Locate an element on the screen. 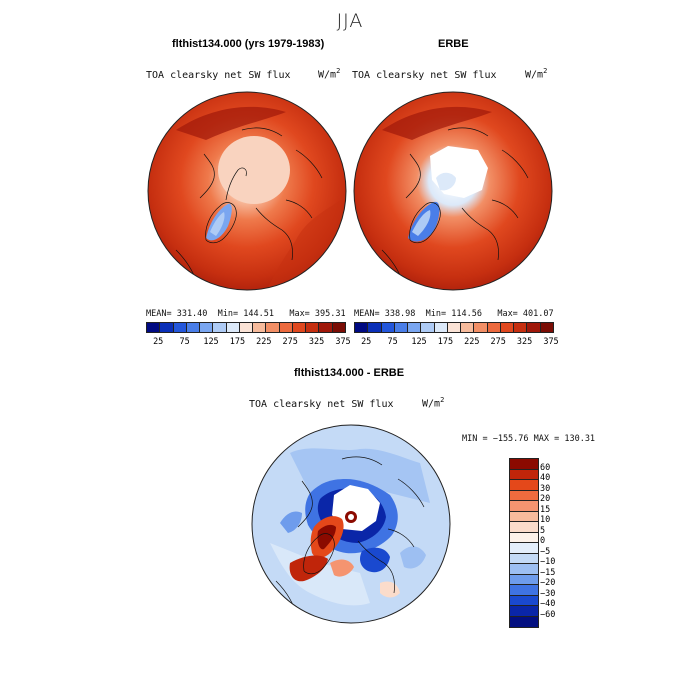  right-colorbar-tick-label: 25 is located at coordinates (366, 342).